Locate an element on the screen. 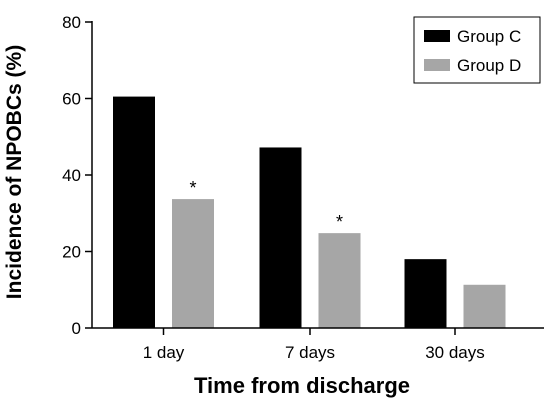 Image resolution: width=544 pixels, height=401 pixels. legend-box is located at coordinates (477, 50).